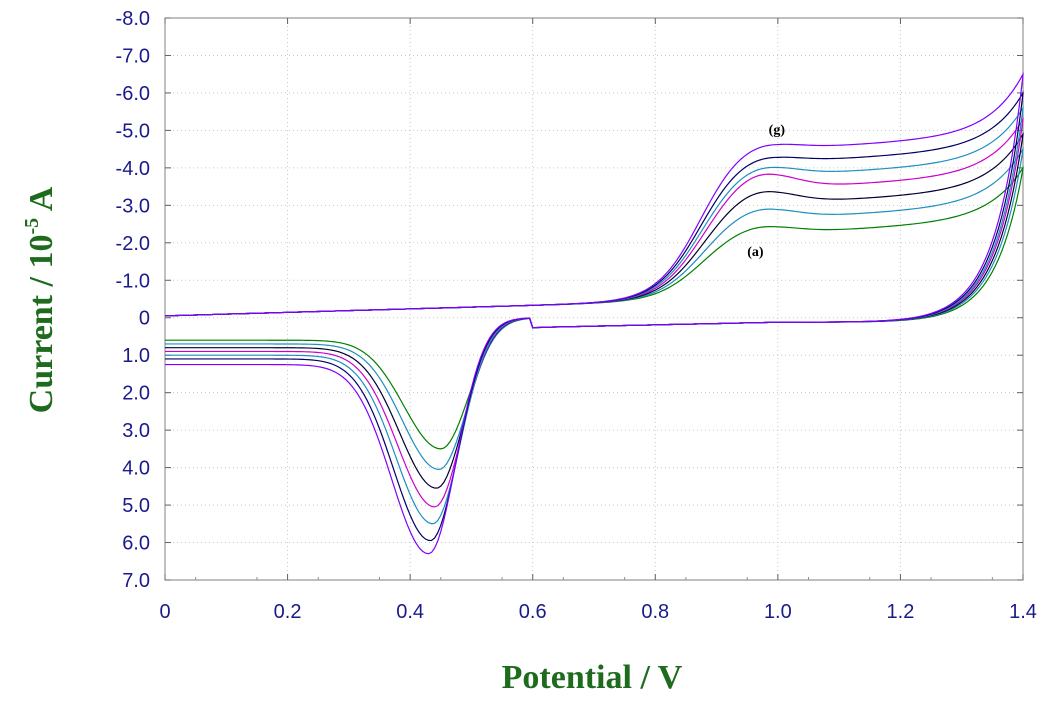  I want to click on y-tick-label: -5.0, so click(133, 131).